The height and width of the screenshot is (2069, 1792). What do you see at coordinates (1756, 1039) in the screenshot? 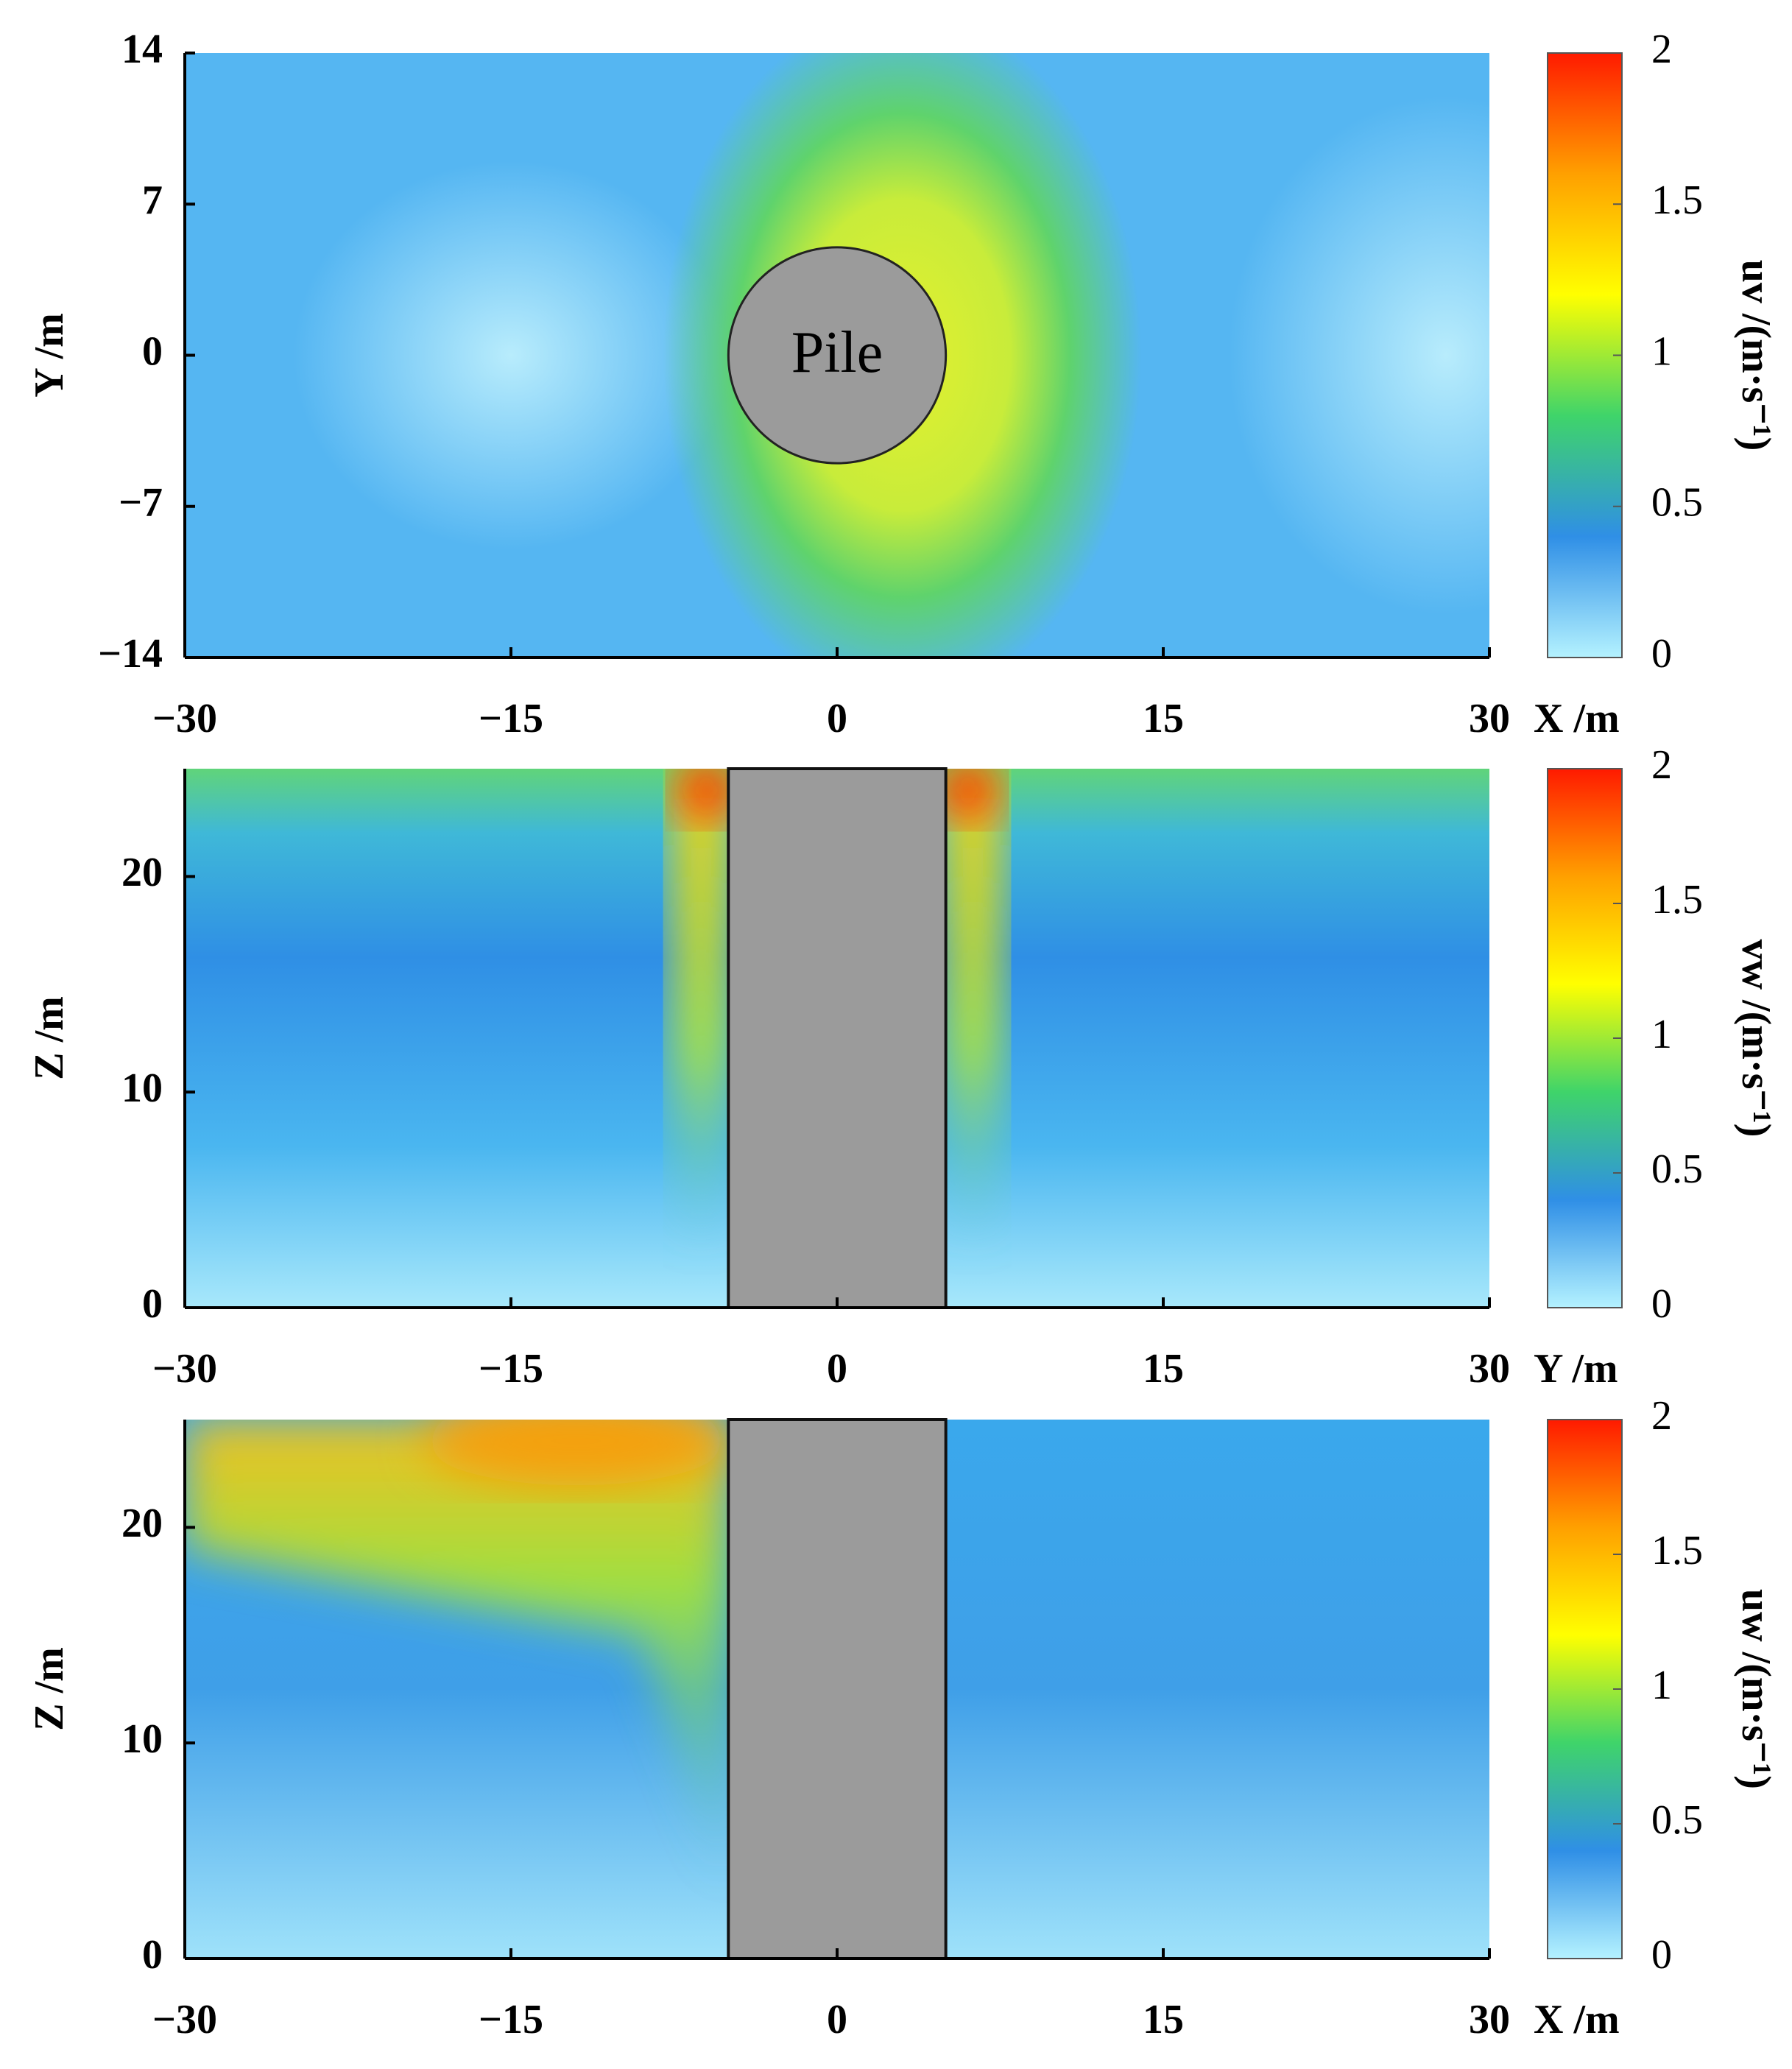
I see `colorbar-label: vw /(m·s⁻¹)` at bounding box center [1756, 1039].